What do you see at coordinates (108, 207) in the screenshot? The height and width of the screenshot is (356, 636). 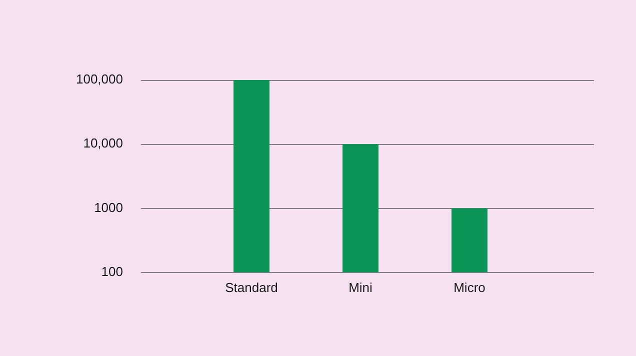 I see `y-tick-label: 1000` at bounding box center [108, 207].